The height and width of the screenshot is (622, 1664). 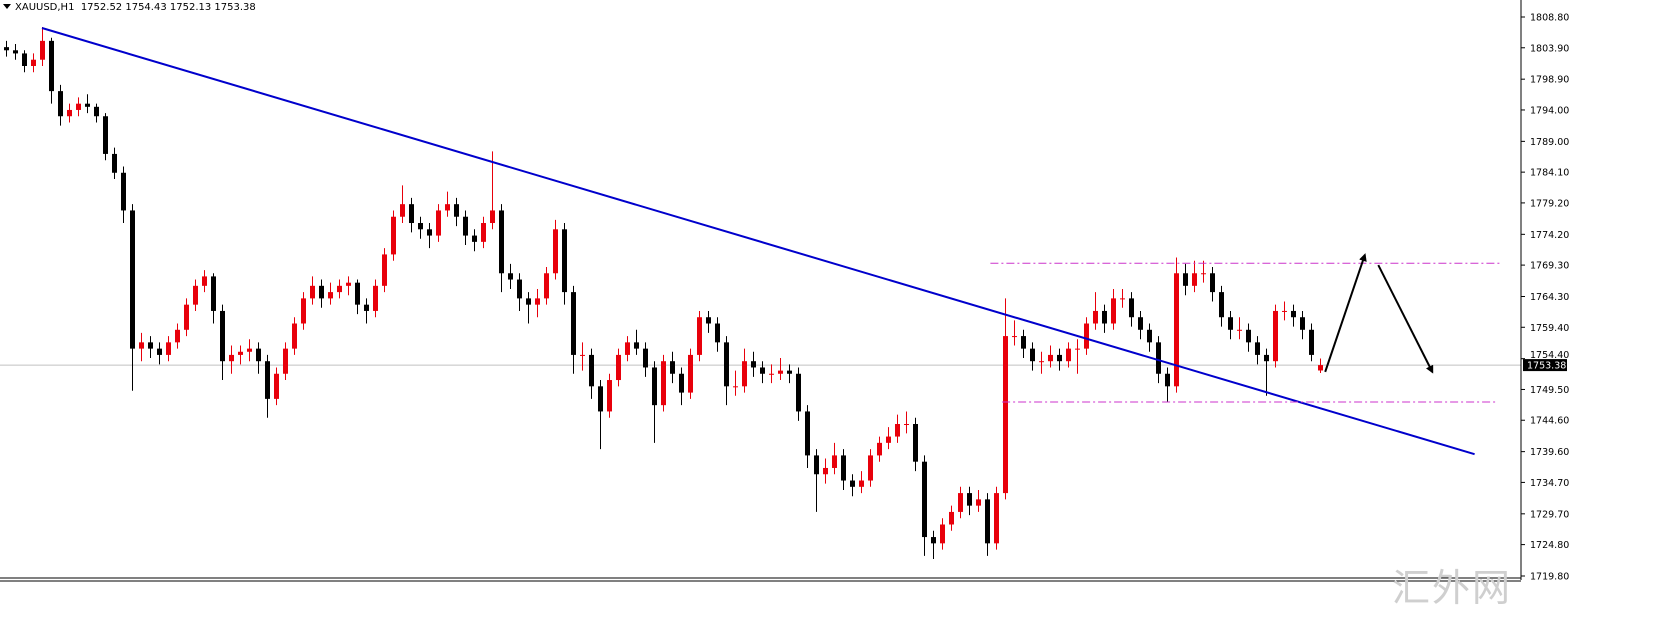 I want to click on dropdown-triangle-icon, so click(x=7, y=6).